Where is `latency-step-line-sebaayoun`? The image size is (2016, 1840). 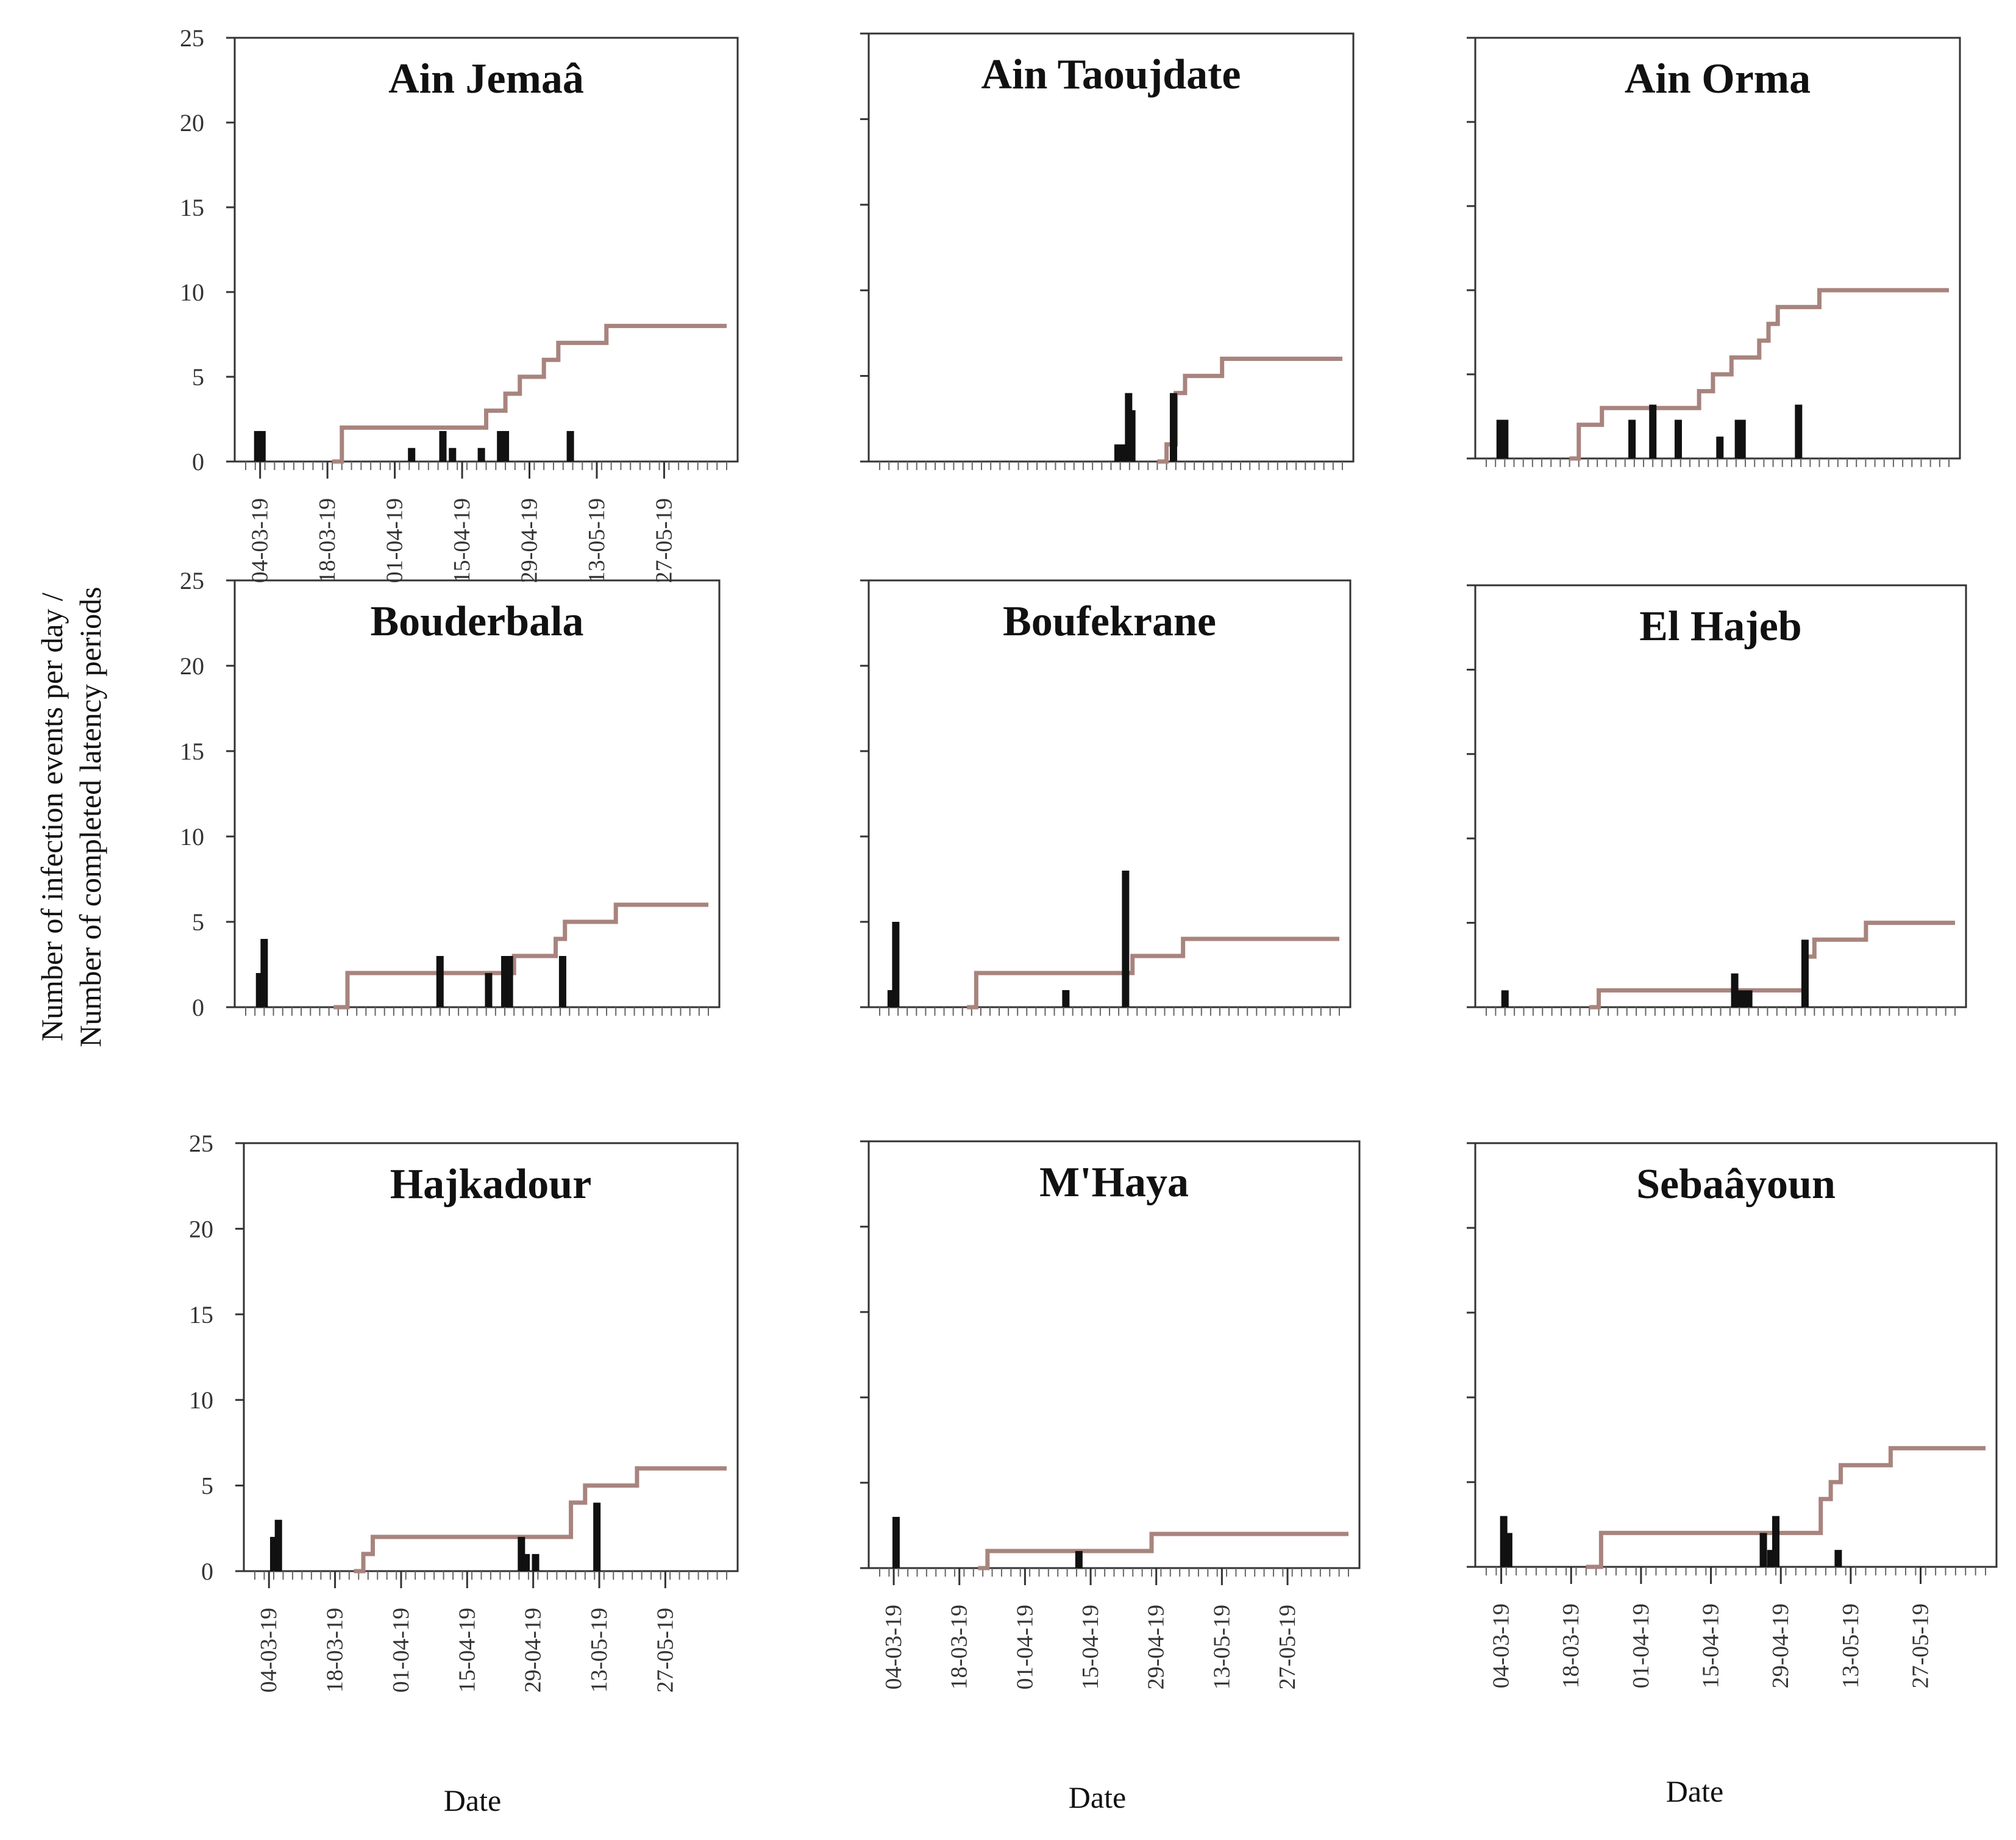 latency-step-line-sebaayoun is located at coordinates (1786, 1508).